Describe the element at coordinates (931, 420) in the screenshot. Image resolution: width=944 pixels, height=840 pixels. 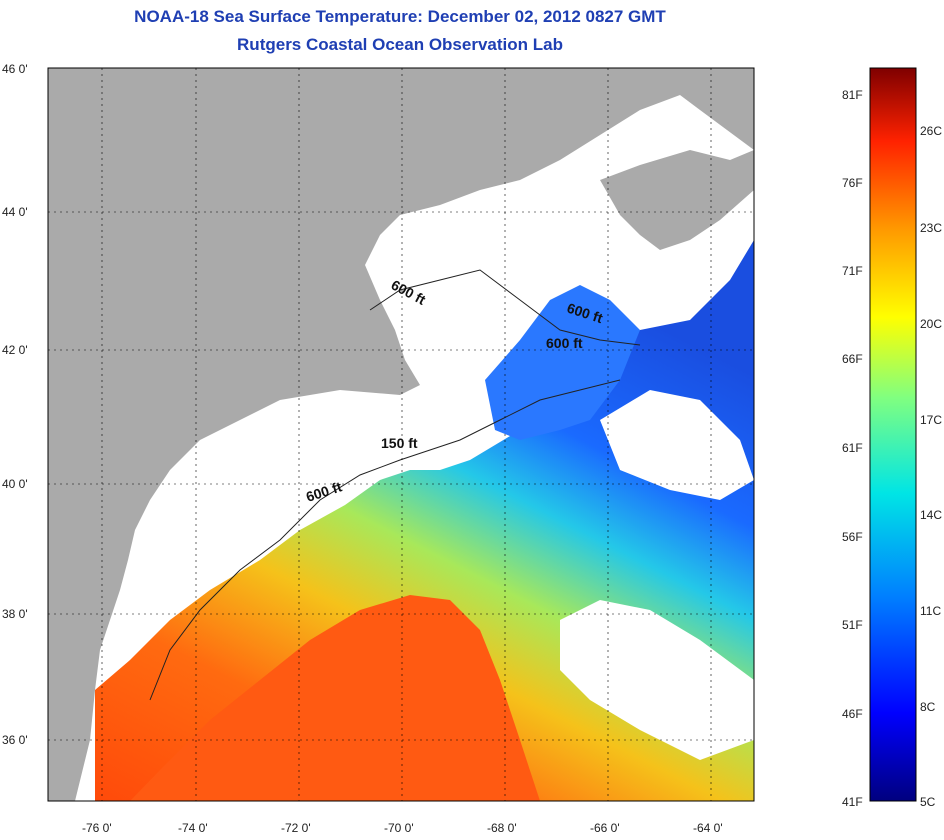
I see `colorbar-c-label: 17C` at that location.